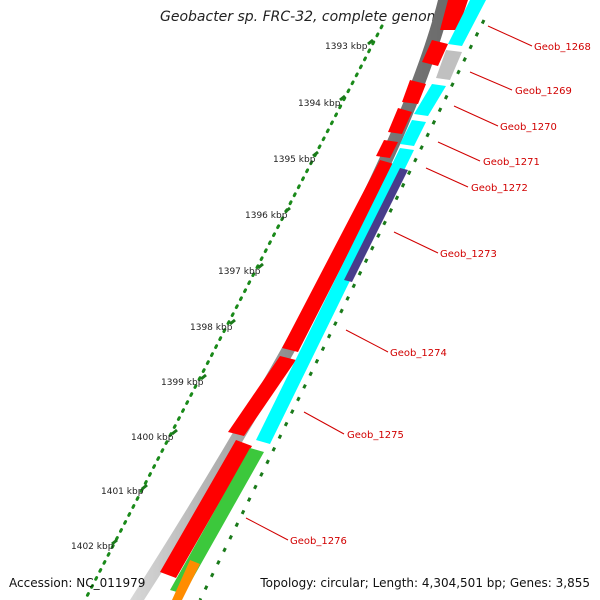 The height and width of the screenshot is (600, 600). Describe the element at coordinates (92, 547) in the screenshot. I see `kbp-tick-label: 1402 kbp` at that location.